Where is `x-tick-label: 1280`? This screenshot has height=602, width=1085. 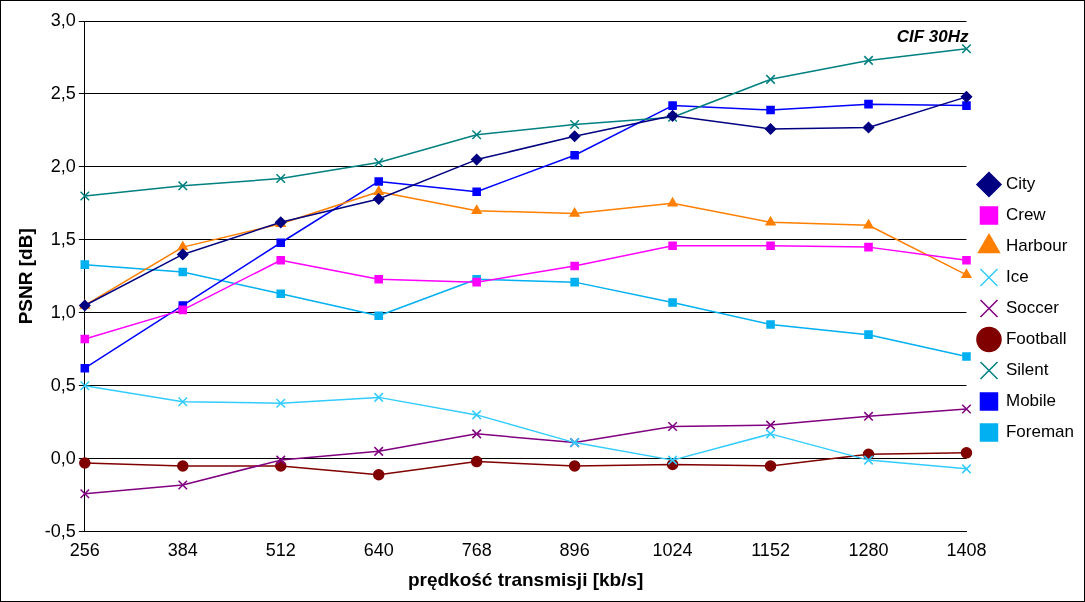 x-tick-label: 1280 is located at coordinates (868, 550).